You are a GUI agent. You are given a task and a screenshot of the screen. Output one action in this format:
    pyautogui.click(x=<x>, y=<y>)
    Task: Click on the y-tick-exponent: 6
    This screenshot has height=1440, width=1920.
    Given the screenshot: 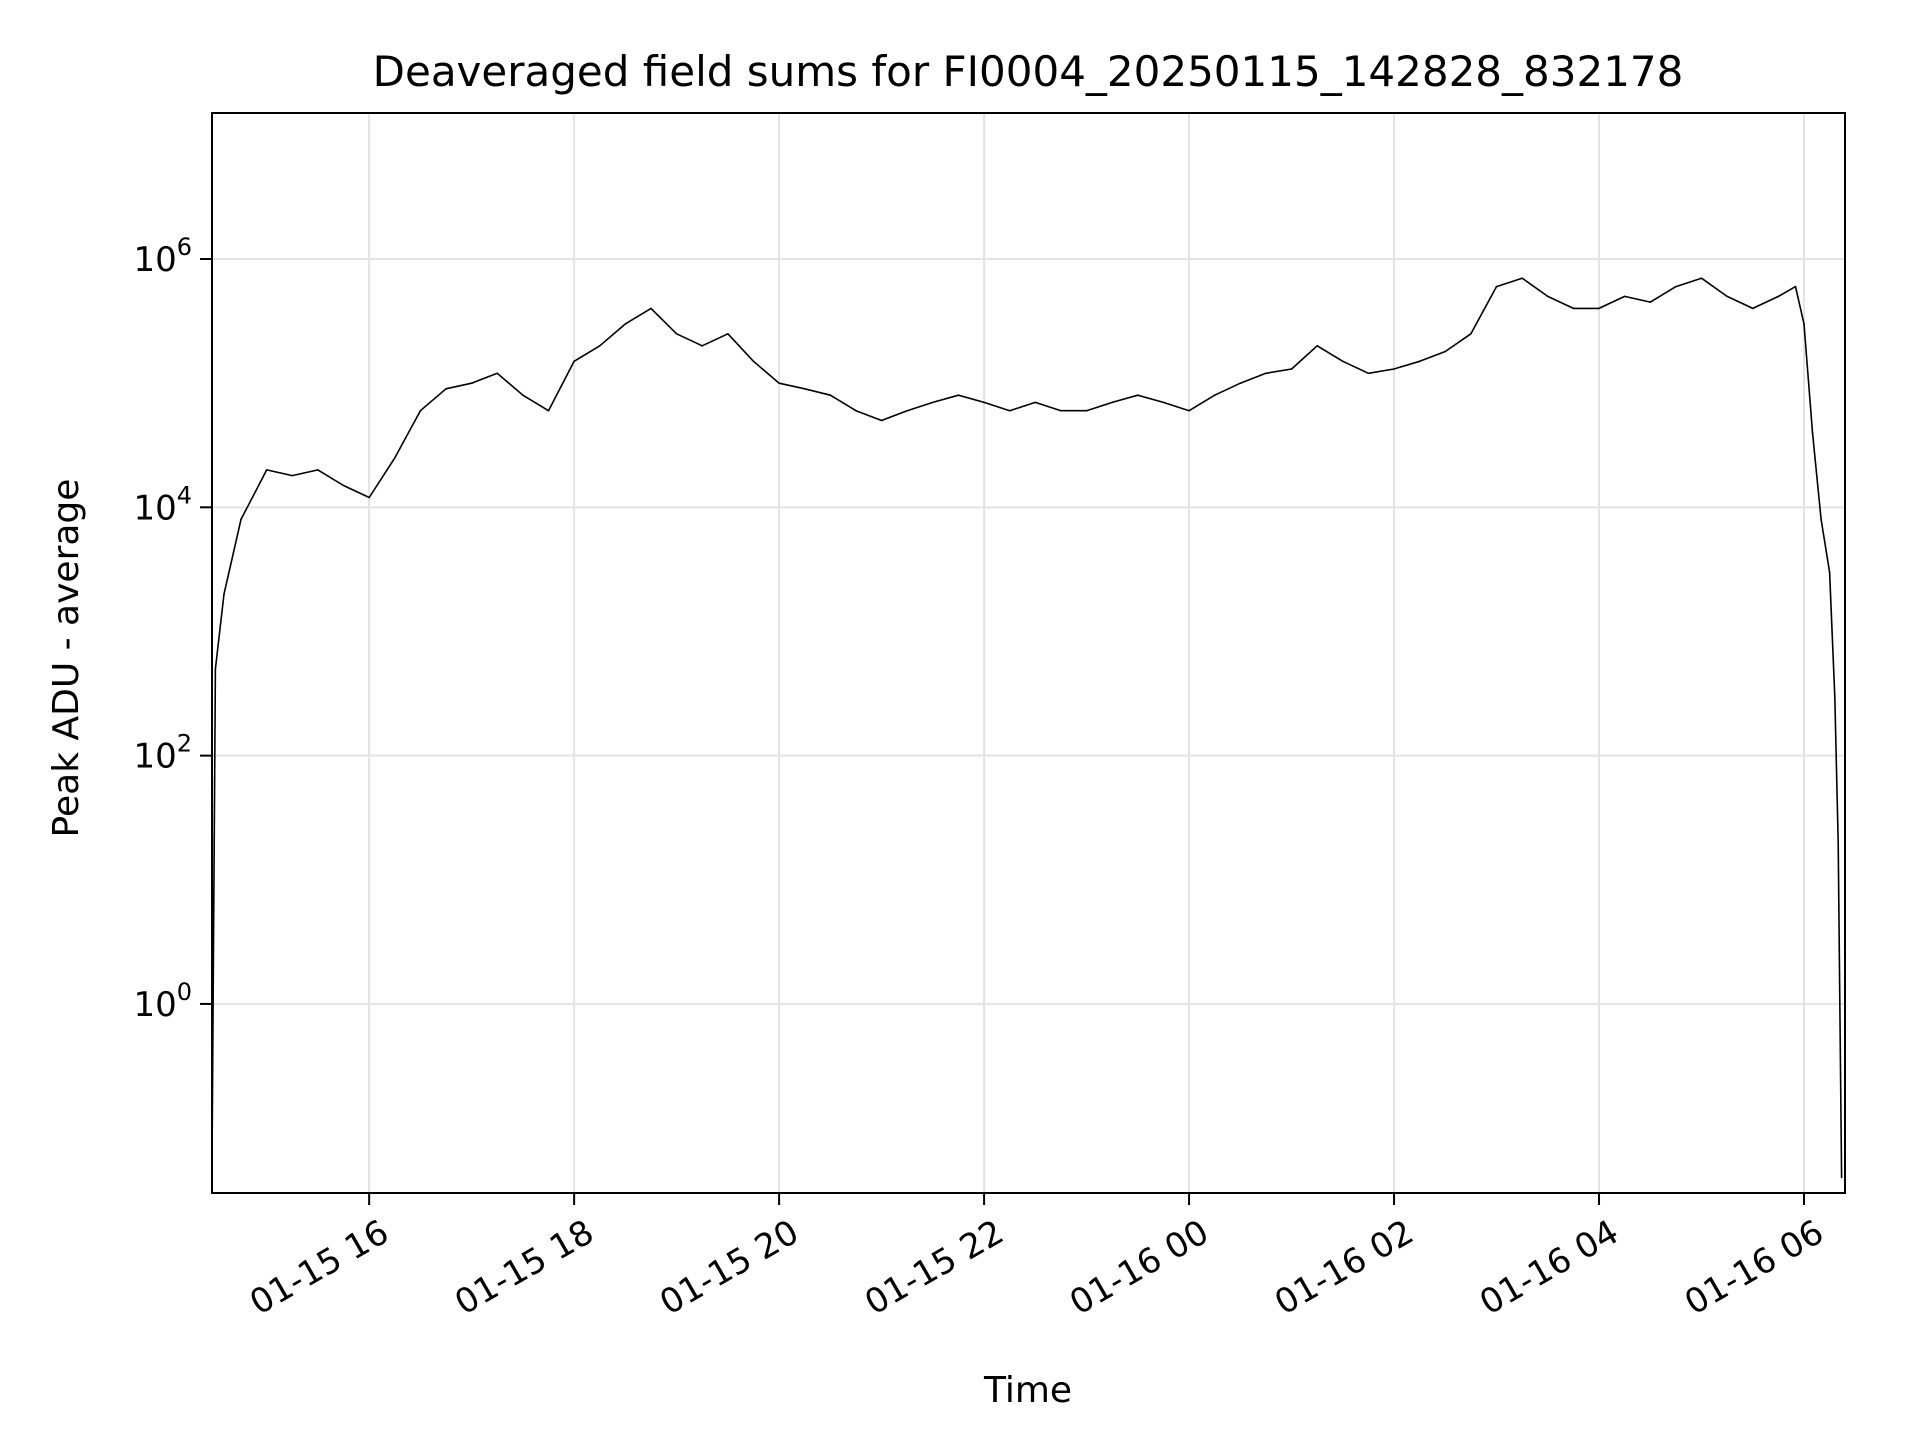 What is the action you would take?
    pyautogui.click(x=184, y=247)
    